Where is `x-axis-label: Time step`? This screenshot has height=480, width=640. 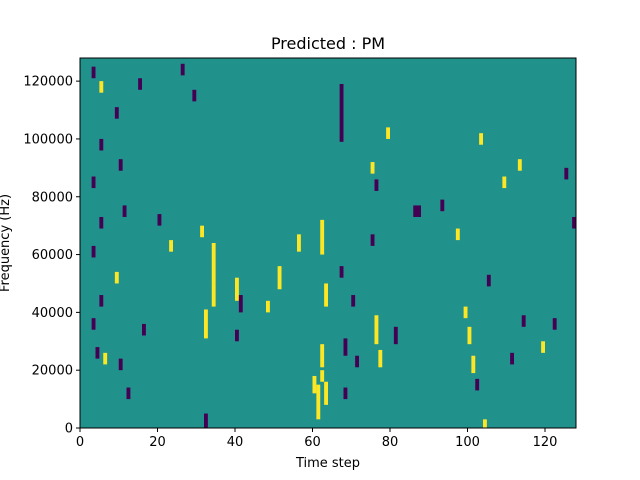
x-axis-label: Time step is located at coordinates (327, 463).